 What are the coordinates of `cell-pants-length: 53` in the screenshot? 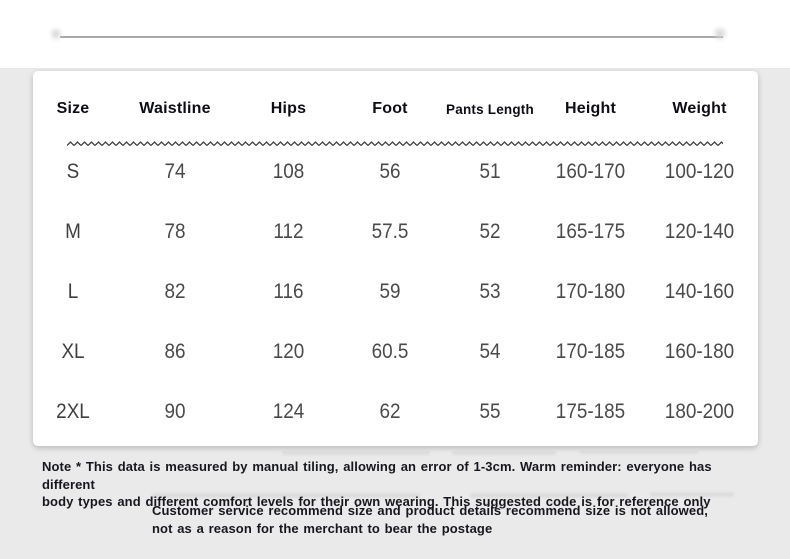 It's located at (490, 291).